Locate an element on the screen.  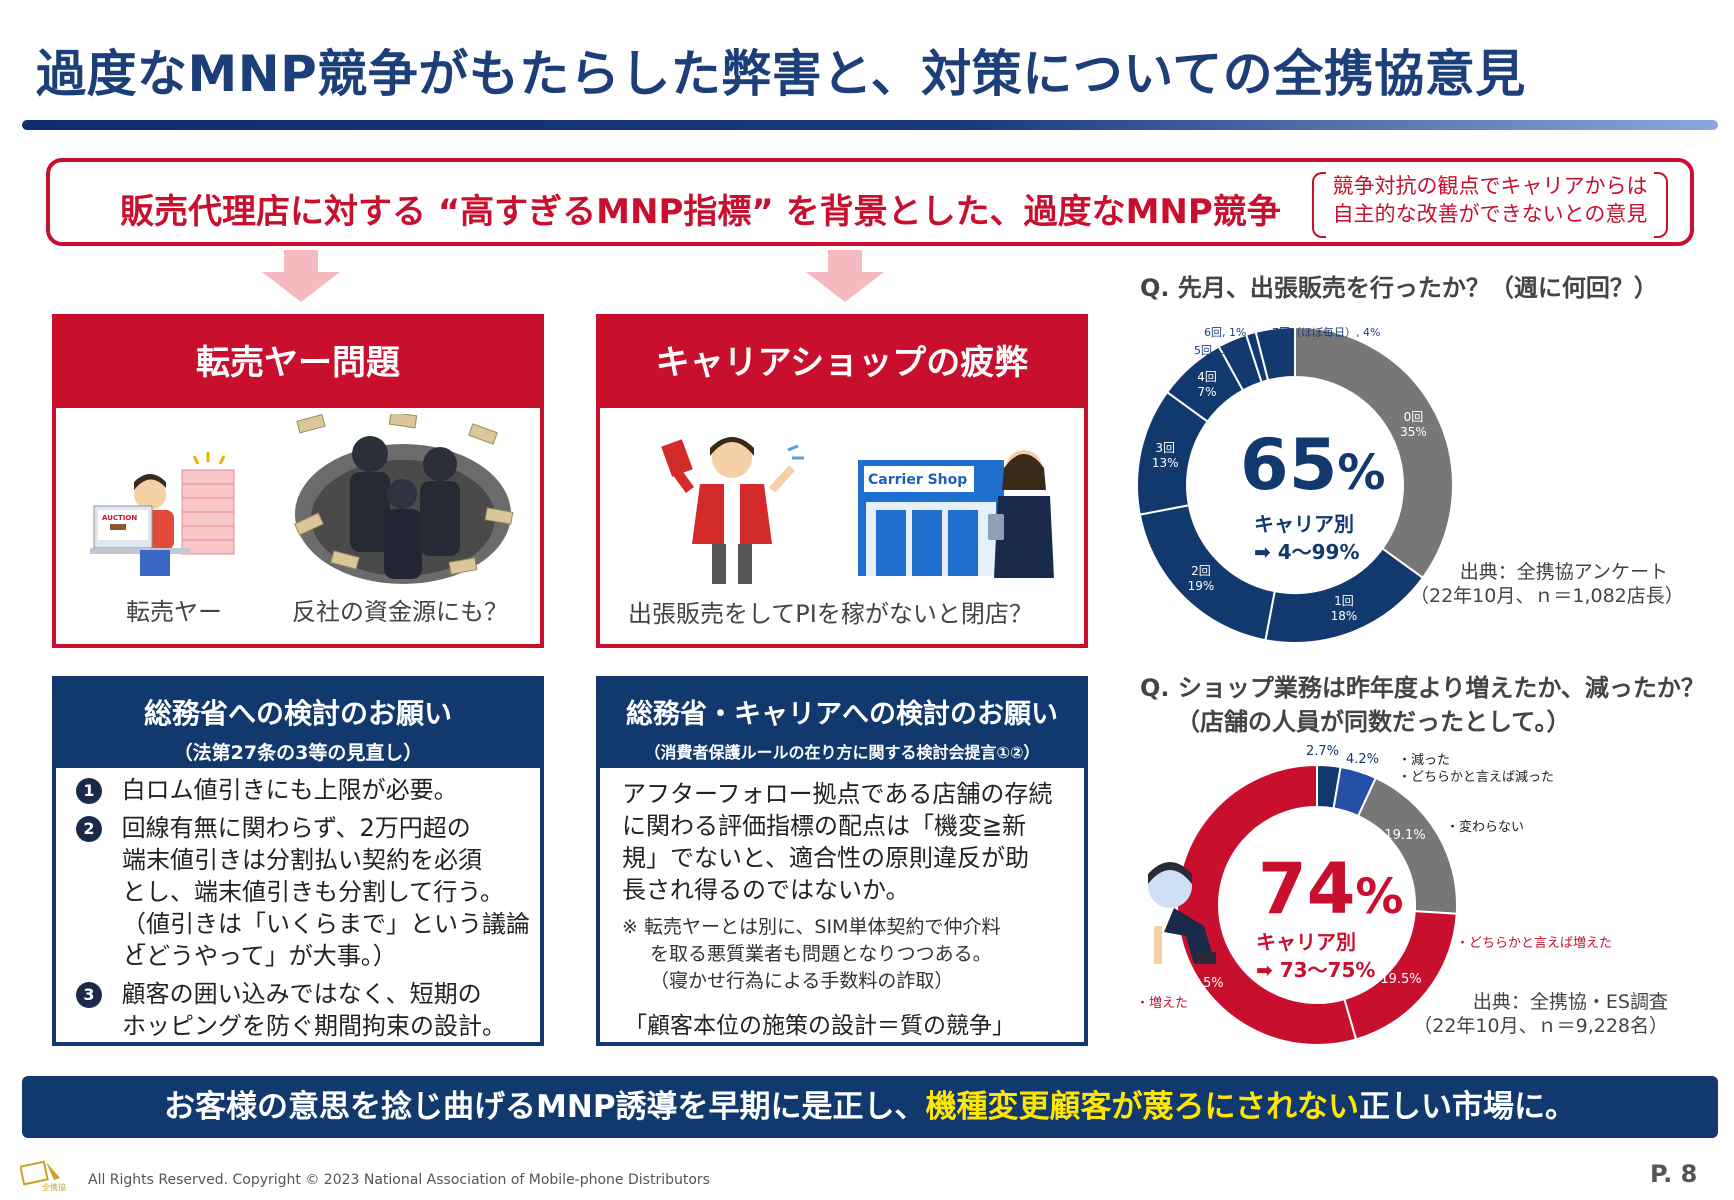
chart1-donut is located at coordinates (1295, 484).